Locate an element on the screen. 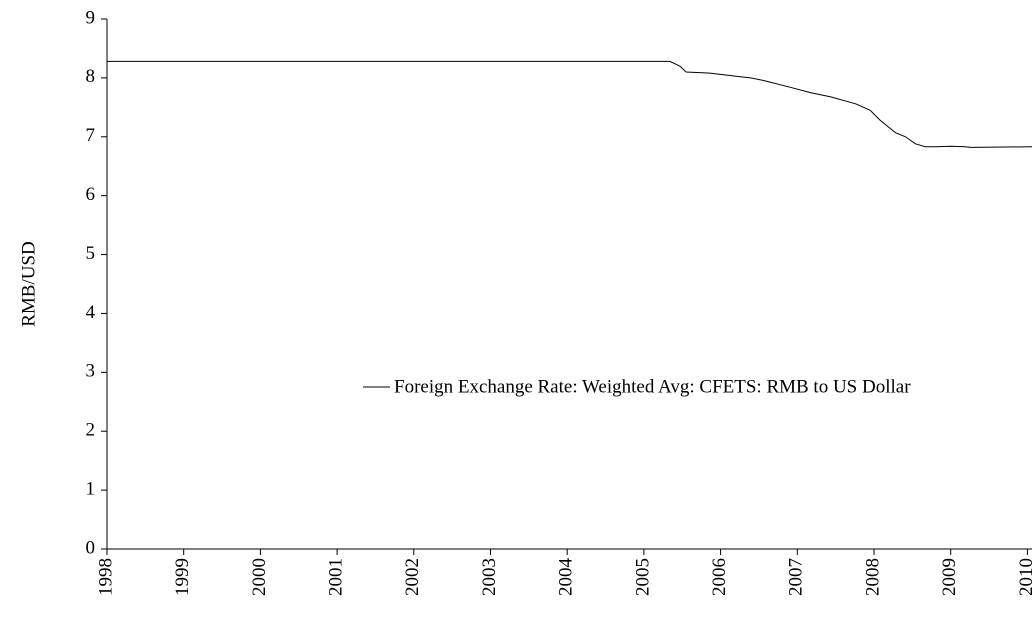 The width and height of the screenshot is (1032, 619). x-tick-label: 1998 is located at coordinates (105, 577).